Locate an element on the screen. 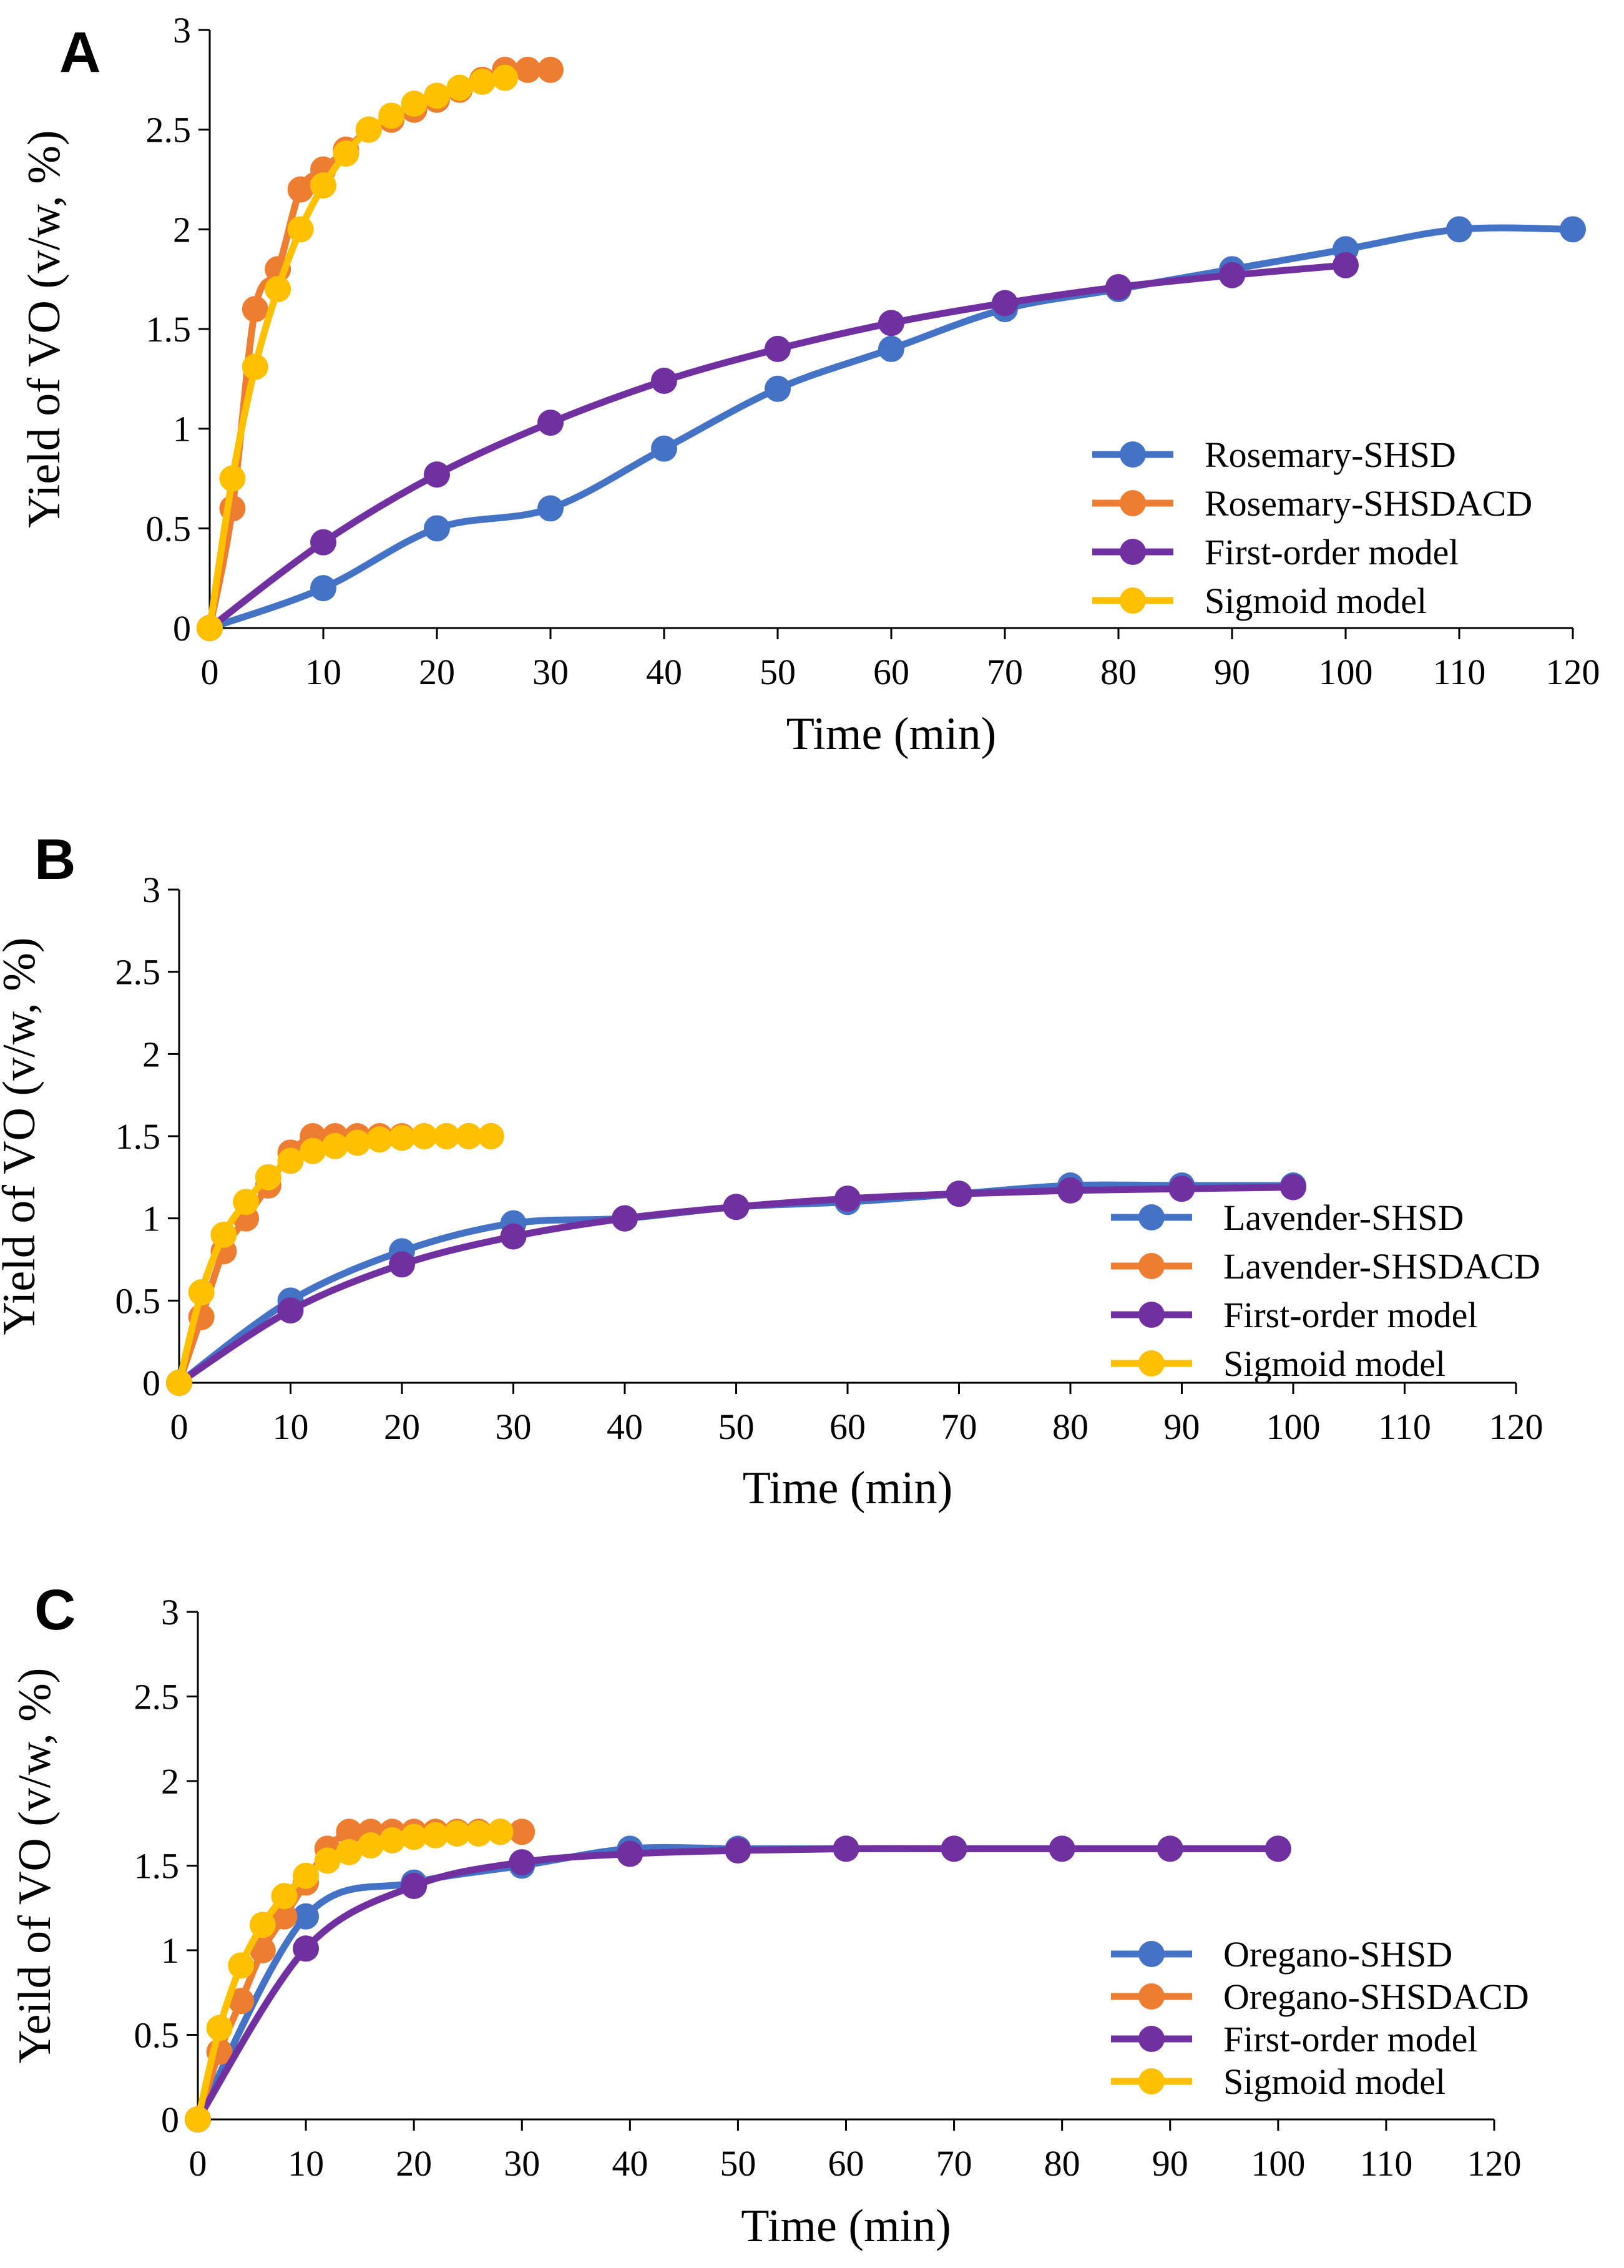 The image size is (1624, 2268). legend-label: Oregano-SHSDACD is located at coordinates (1376, 1996).